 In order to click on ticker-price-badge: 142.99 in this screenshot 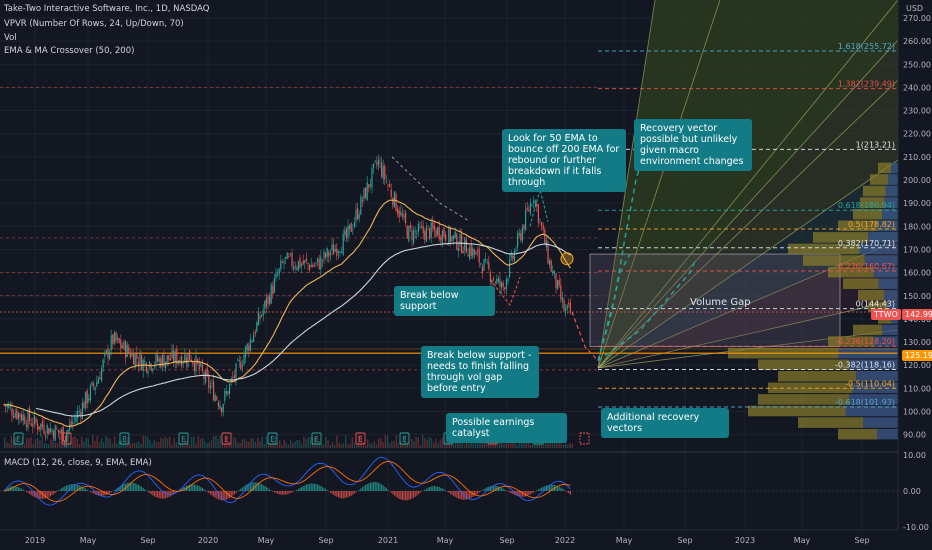, I will do `click(917, 314)`.